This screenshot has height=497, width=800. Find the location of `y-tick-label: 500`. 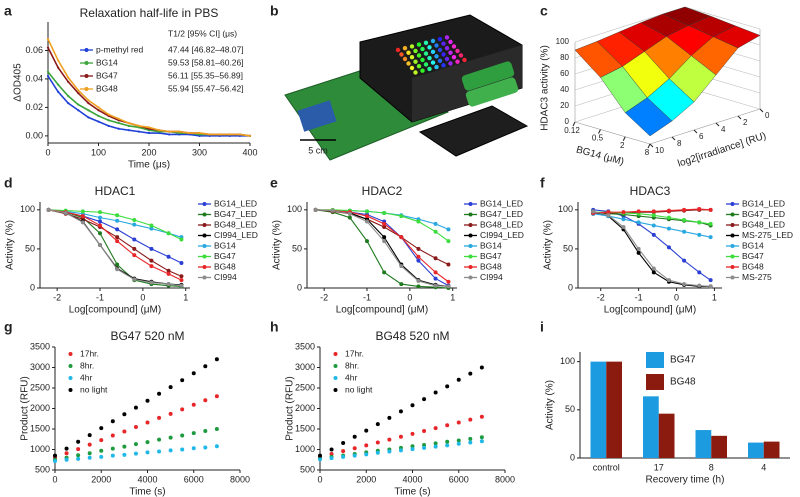

y-tick-label: 500 is located at coordinates (307, 469).